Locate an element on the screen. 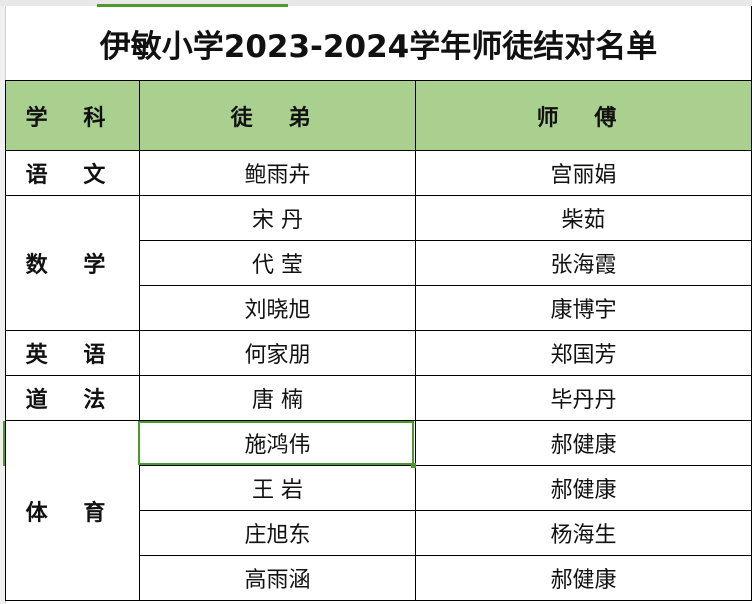 The height and width of the screenshot is (604, 752). table-row: 庄旭东 杨海生 is located at coordinates (379, 533).